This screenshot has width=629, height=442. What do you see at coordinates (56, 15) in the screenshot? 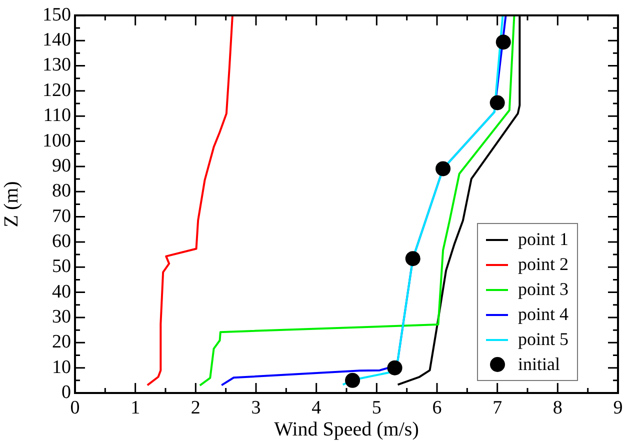
I see `y-tick-label: 150` at bounding box center [56, 15].